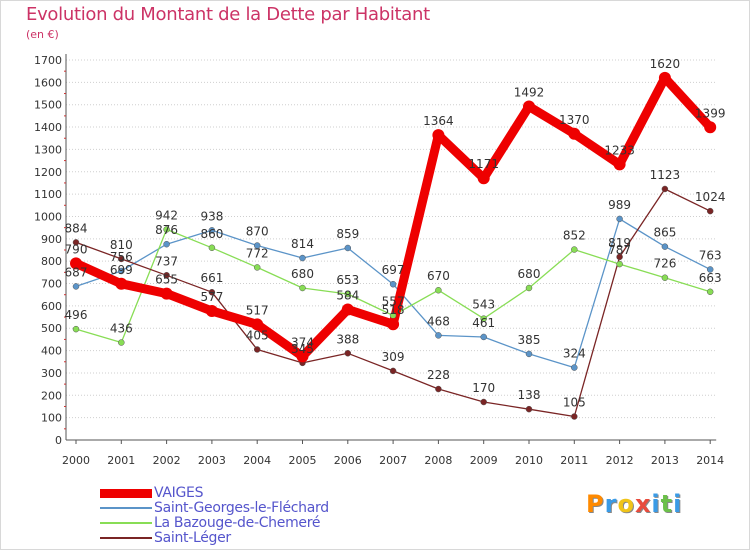 The height and width of the screenshot is (550, 750). I want to click on data-label: 790, so click(76, 249).